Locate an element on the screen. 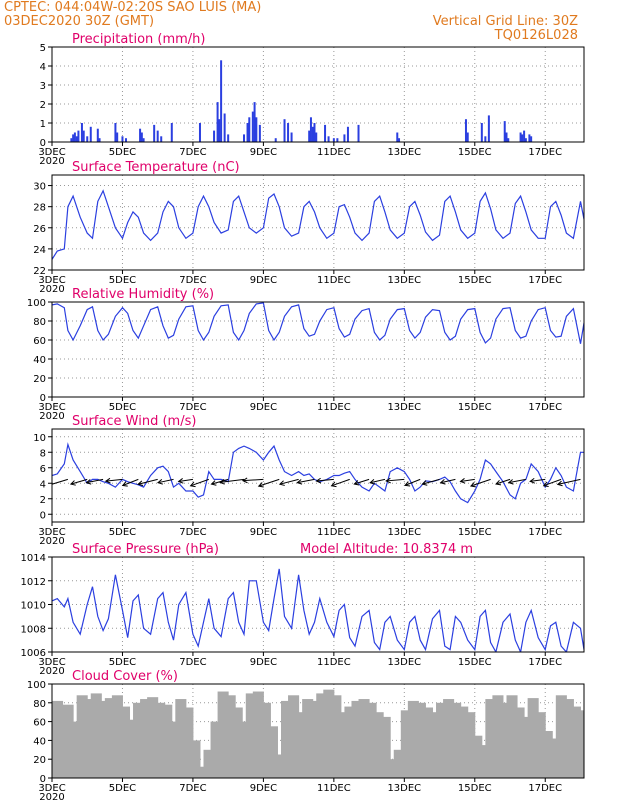  y-tick-label: 20 is located at coordinates (39, 760).